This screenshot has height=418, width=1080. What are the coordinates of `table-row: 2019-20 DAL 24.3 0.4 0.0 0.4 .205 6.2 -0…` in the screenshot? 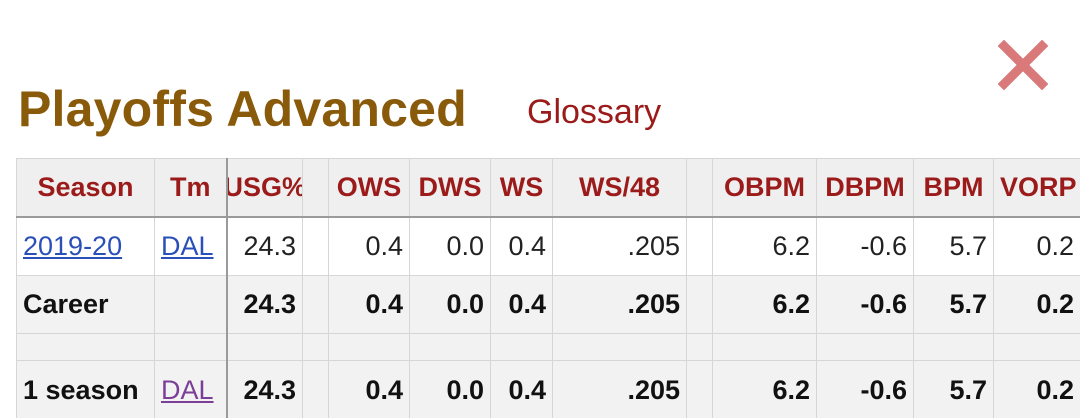 It's located at (548, 246).